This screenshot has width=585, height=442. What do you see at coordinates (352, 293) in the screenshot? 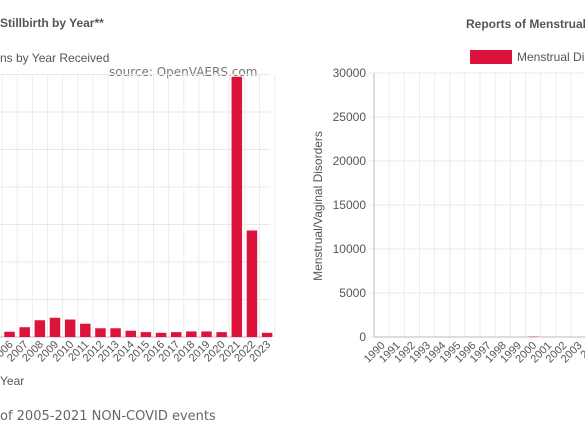
I see `right-y-tick-label: 5000` at bounding box center [352, 293].